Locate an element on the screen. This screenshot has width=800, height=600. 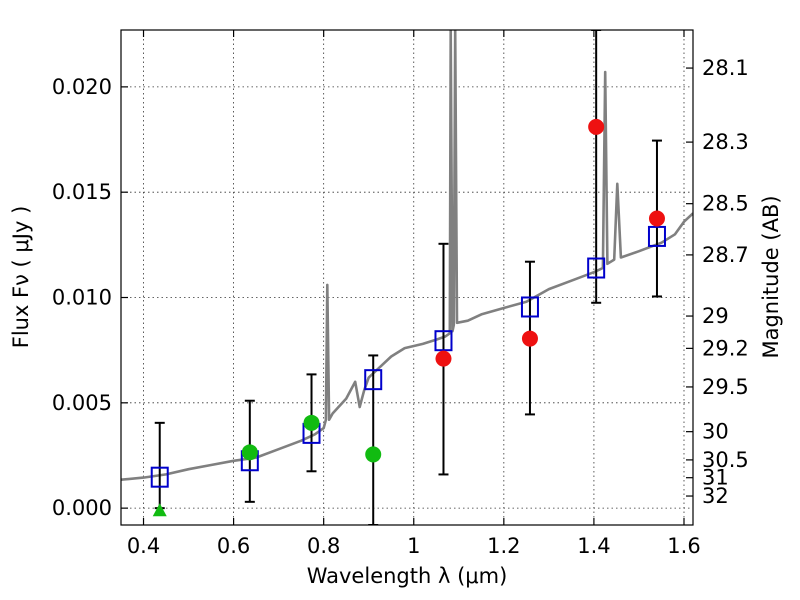
x-tick-label: 0.4 is located at coordinates (143, 546).